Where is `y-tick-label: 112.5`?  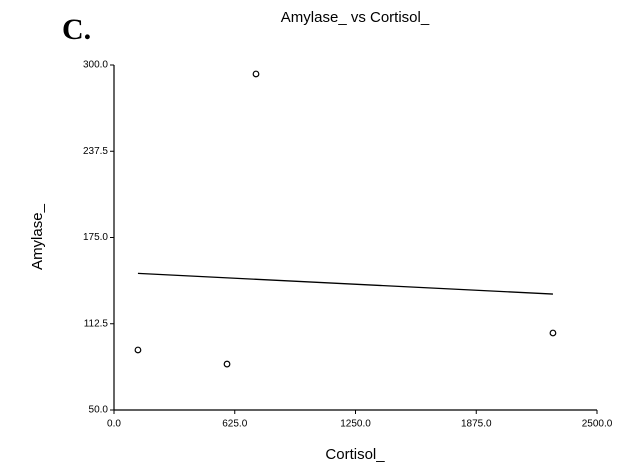 y-tick-label: 112.5 is located at coordinates (96, 323).